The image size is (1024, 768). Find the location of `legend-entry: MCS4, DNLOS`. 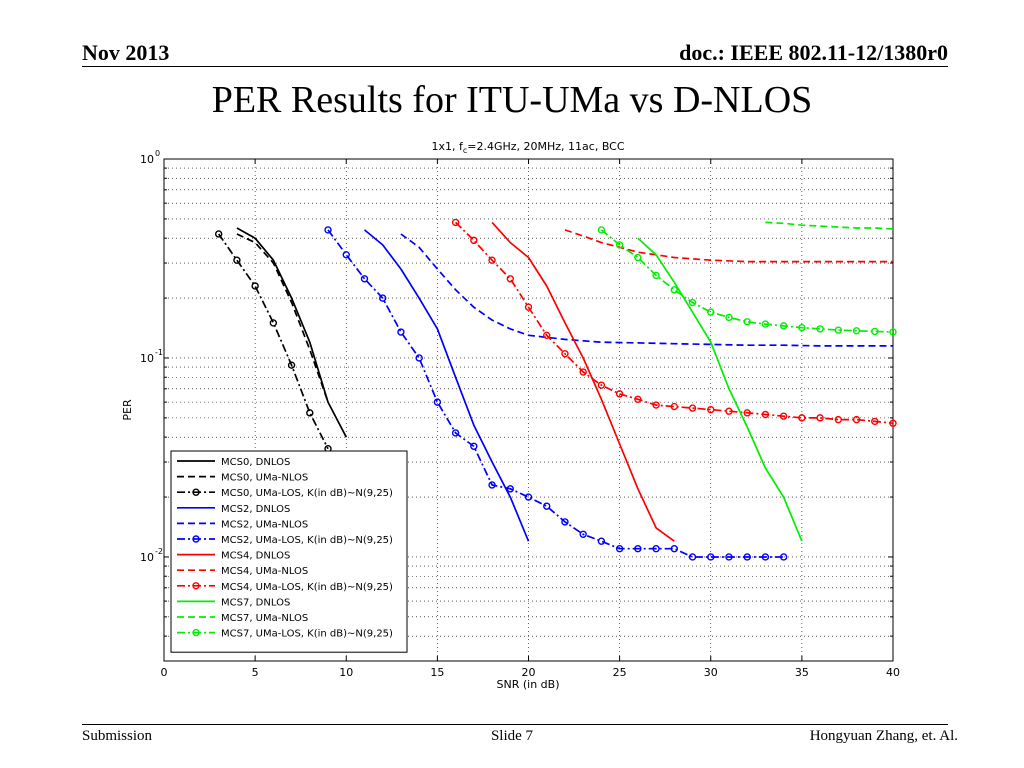

legend-entry: MCS4, DNLOS is located at coordinates (233, 556).